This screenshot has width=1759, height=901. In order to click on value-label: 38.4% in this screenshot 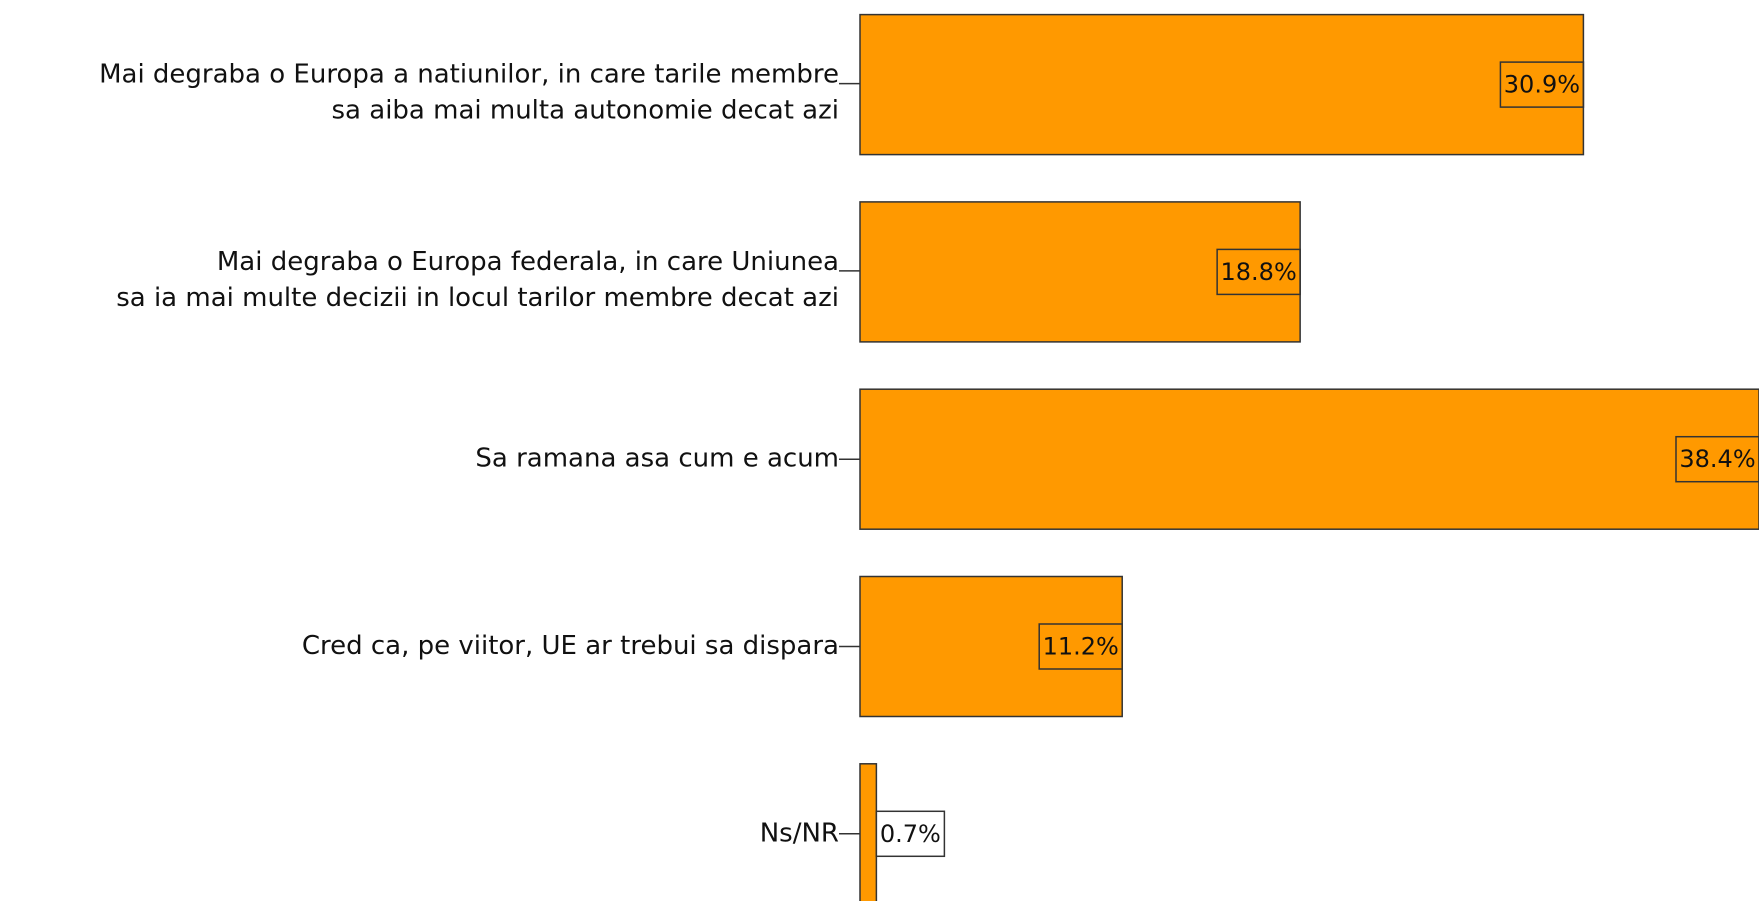, I will do `click(1717, 459)`.